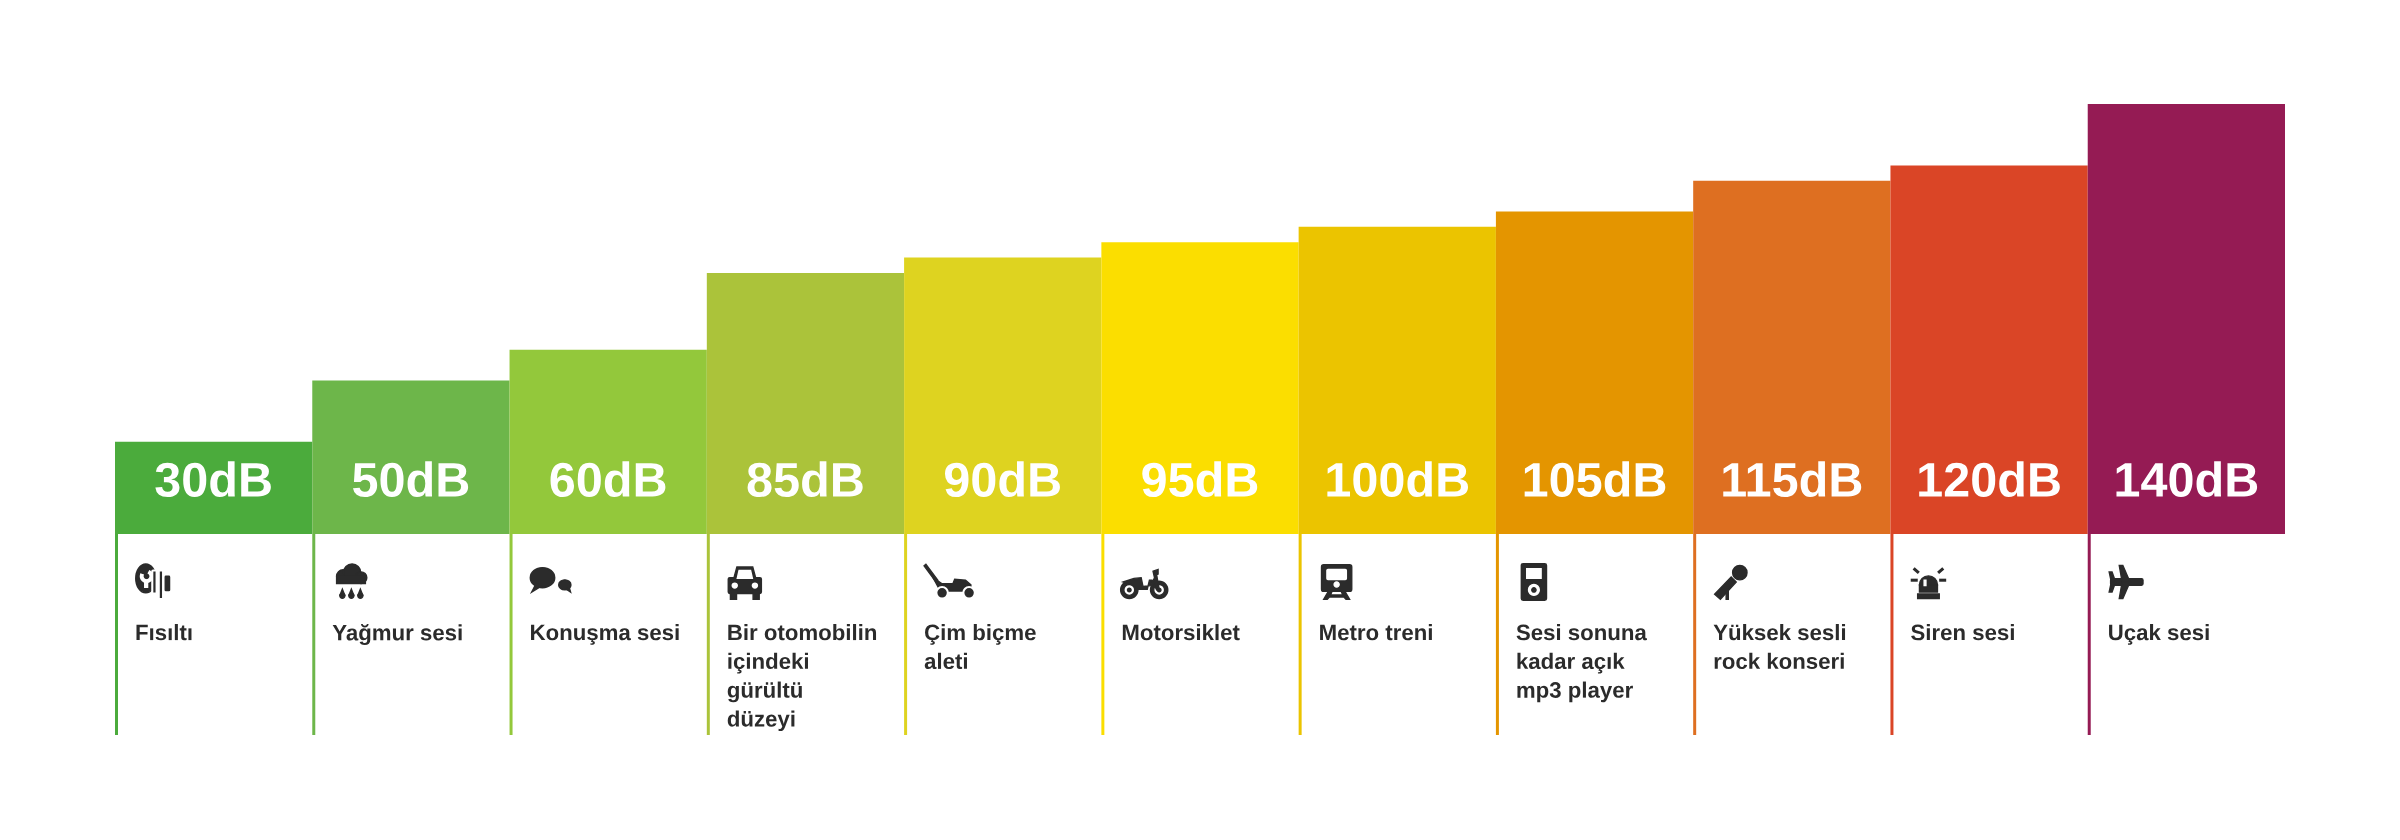  I want to click on data-label: 140dB, so click(2187, 479).